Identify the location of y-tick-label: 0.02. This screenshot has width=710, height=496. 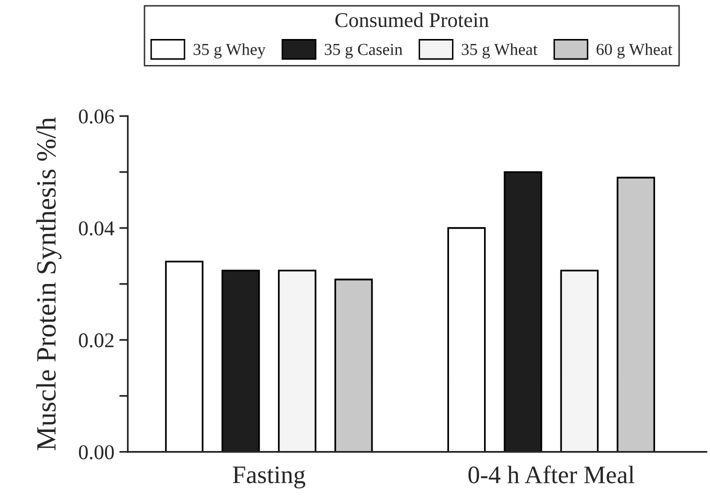
(96, 340).